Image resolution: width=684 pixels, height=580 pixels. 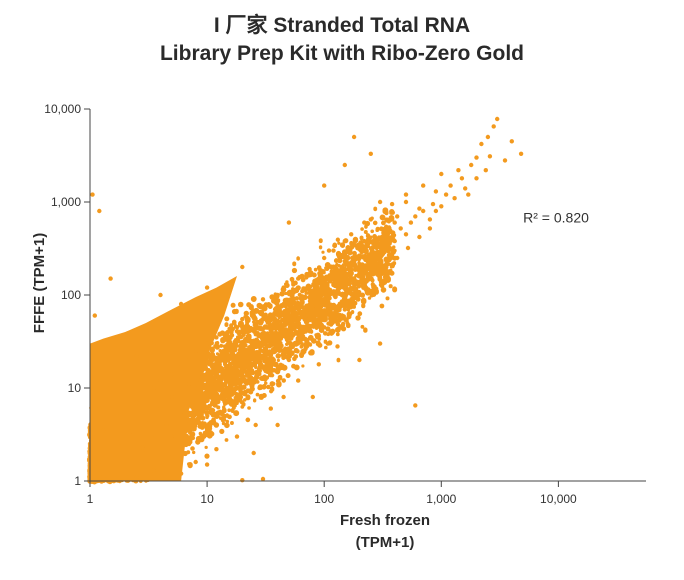 I want to click on y-tick-label: 10, so click(x=75, y=388).